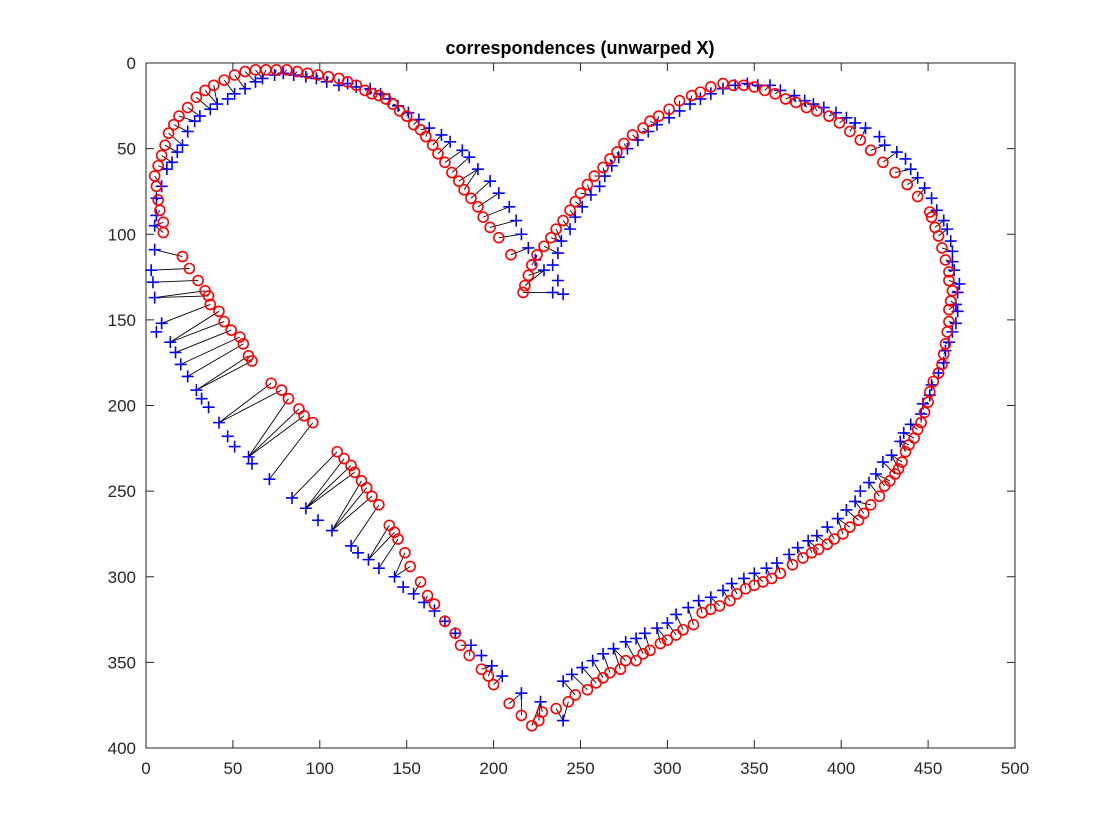  Describe the element at coordinates (126, 149) in the screenshot. I see `y-tick-label: 50` at that location.